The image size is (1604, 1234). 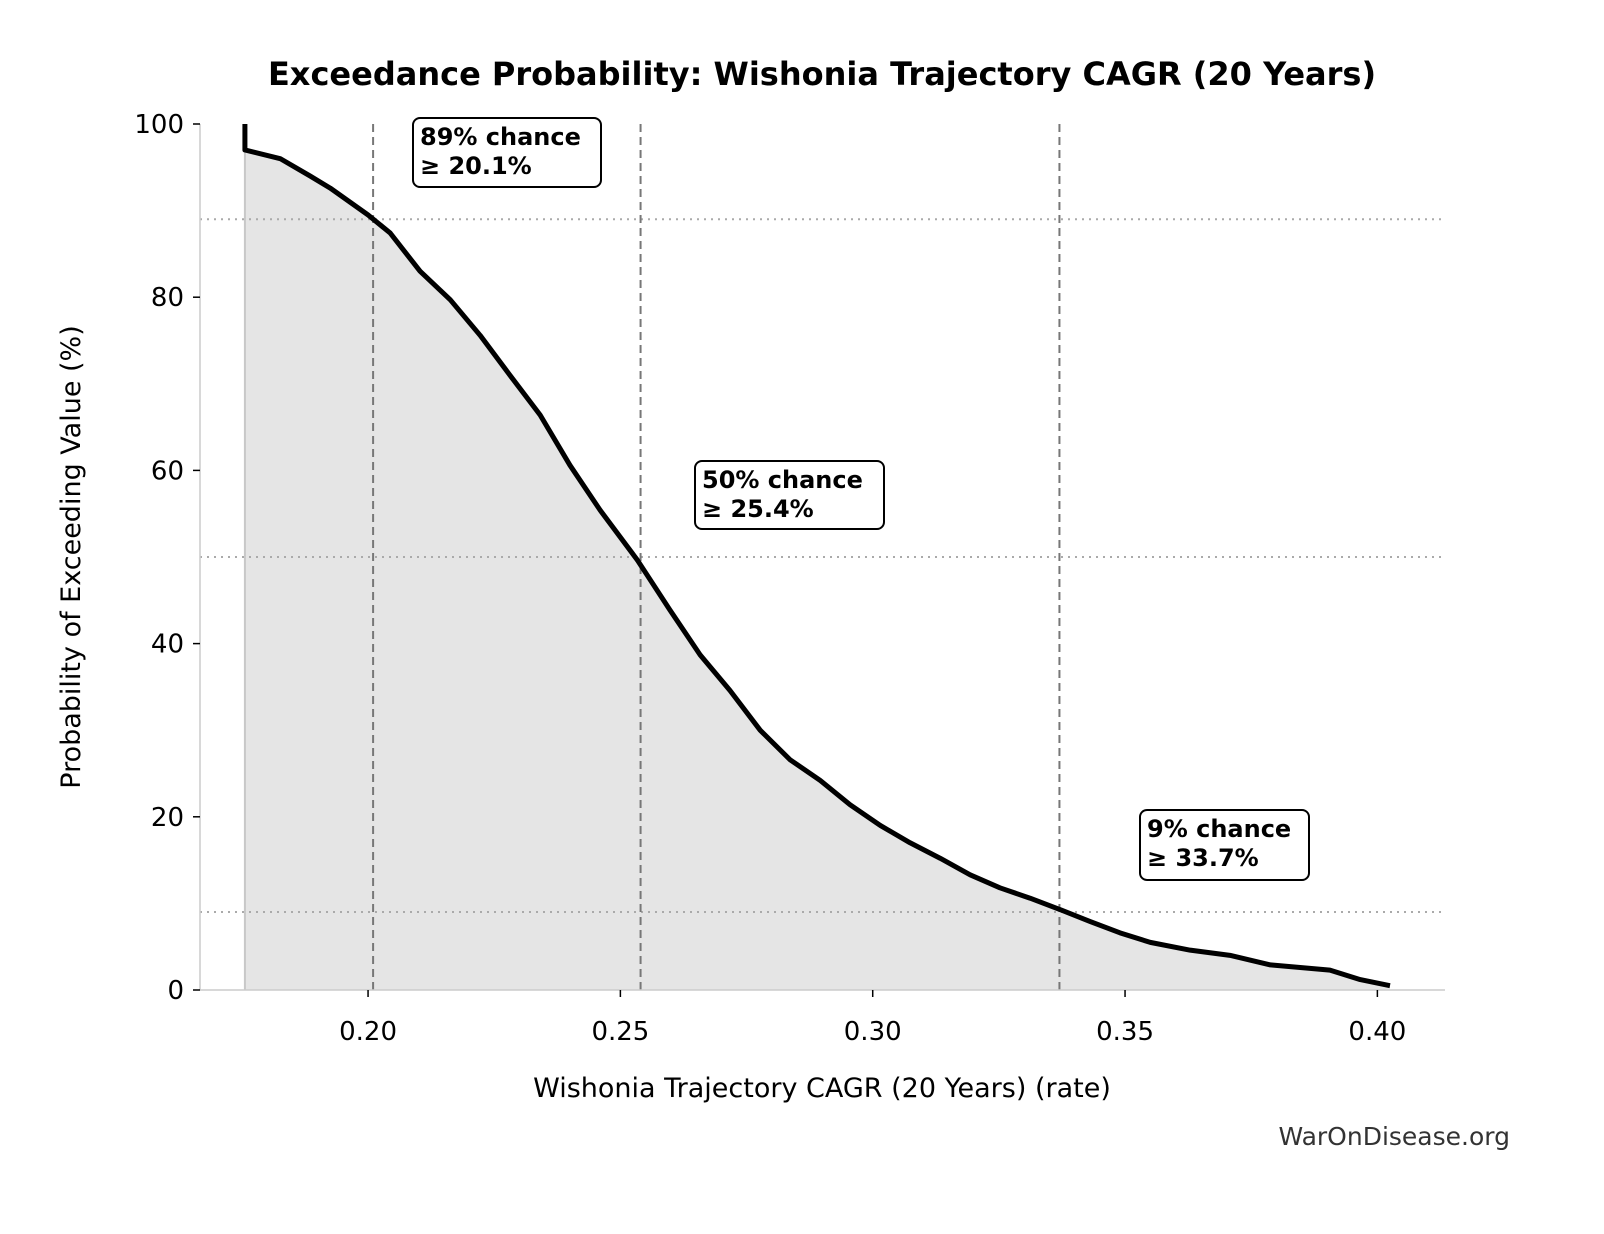 I want to click on y-tick-label: 100, so click(x=159, y=125).